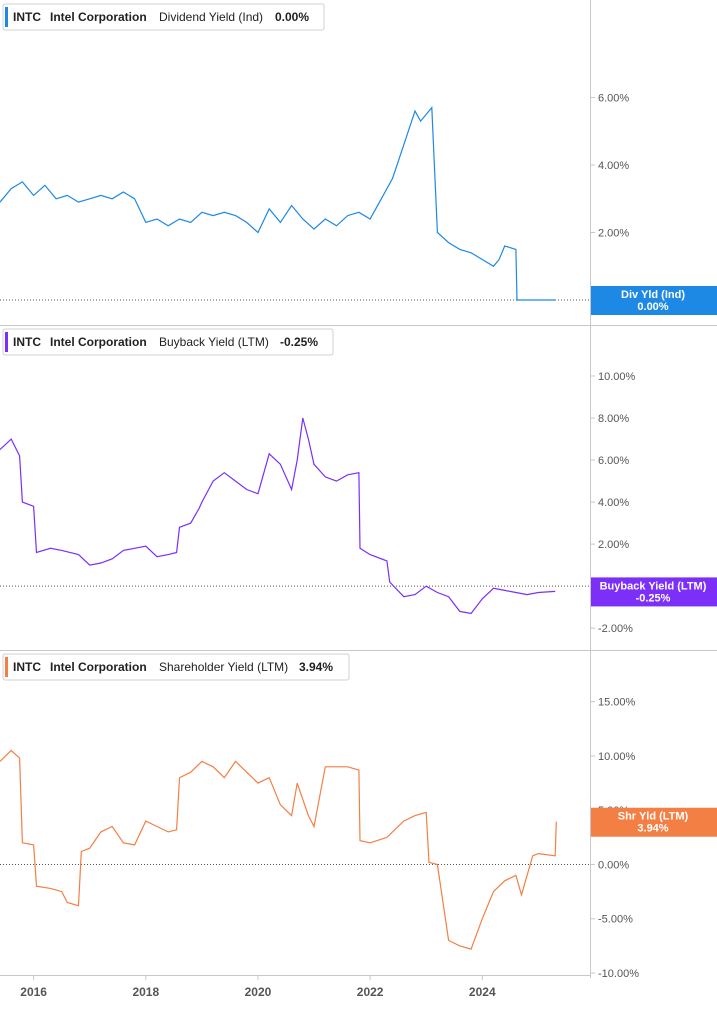  Describe the element at coordinates (27, 342) in the screenshot. I see `buyback-legend-ticker: INTC` at that location.